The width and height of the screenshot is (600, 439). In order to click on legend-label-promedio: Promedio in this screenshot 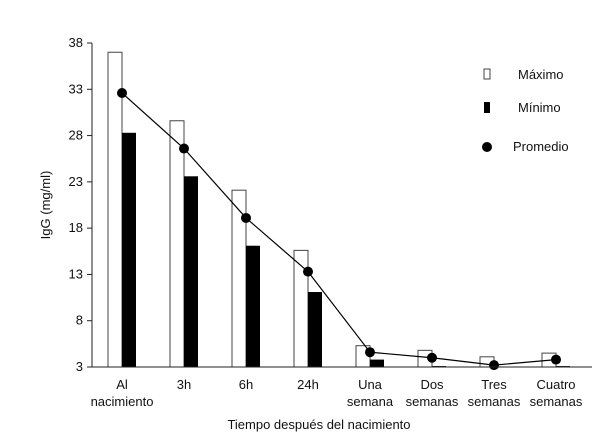, I will do `click(541, 146)`.